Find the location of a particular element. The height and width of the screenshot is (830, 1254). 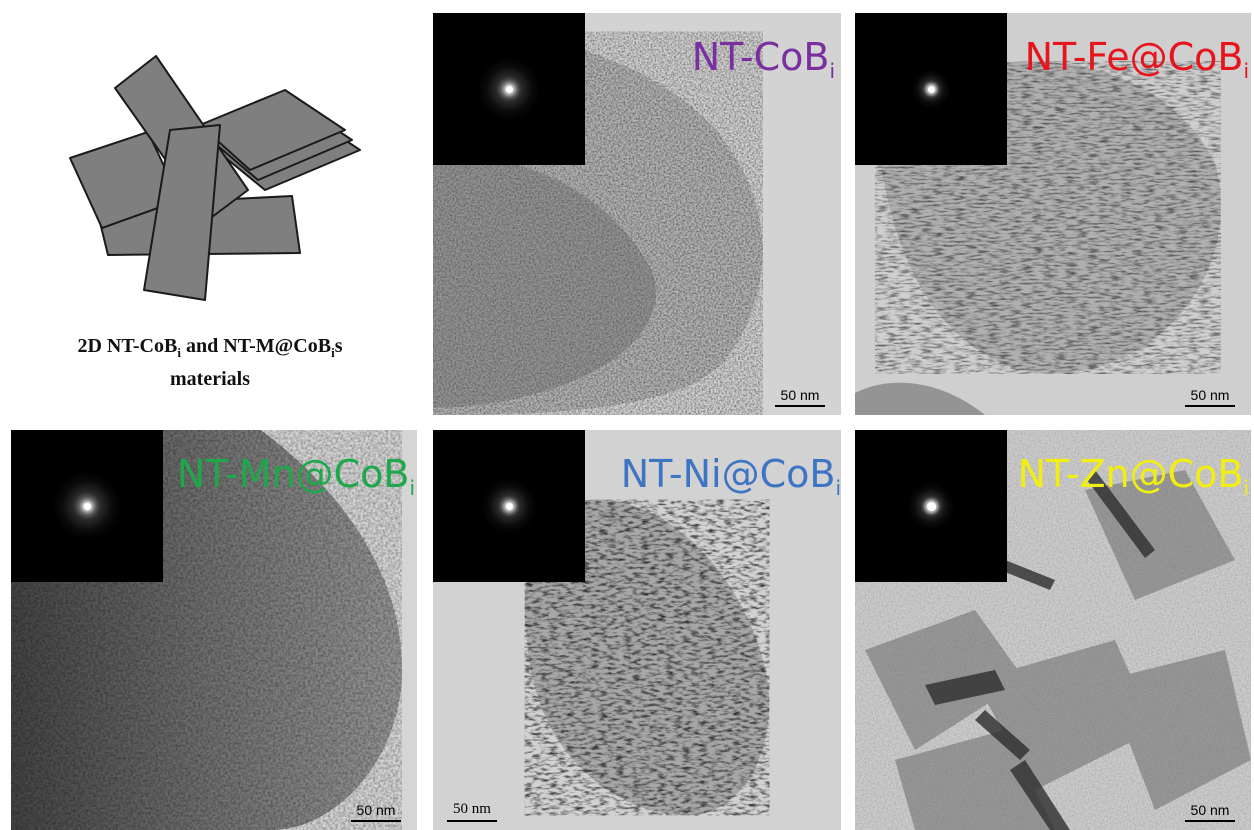

caption-line2: materials is located at coordinates (210, 379).